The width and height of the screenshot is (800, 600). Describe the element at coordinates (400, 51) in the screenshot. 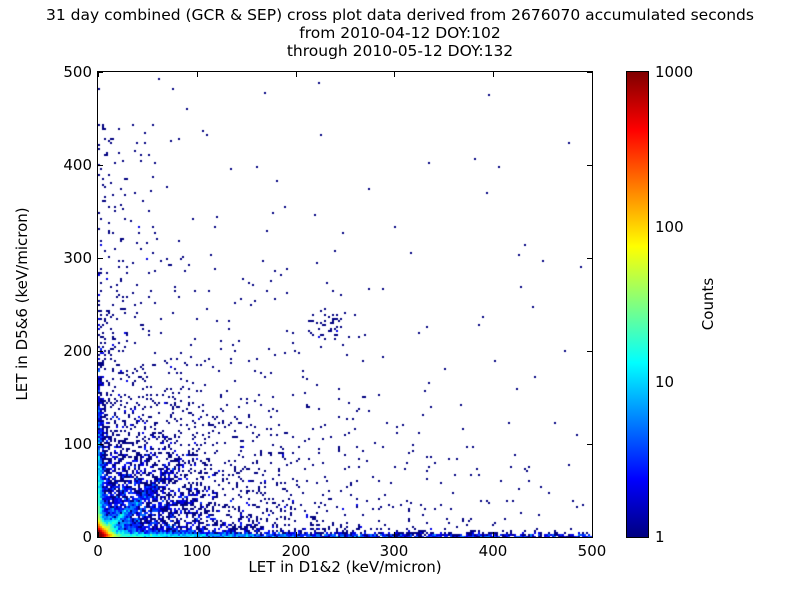

I see `title-line-3: through 2010-05-12 DOY:132` at that location.